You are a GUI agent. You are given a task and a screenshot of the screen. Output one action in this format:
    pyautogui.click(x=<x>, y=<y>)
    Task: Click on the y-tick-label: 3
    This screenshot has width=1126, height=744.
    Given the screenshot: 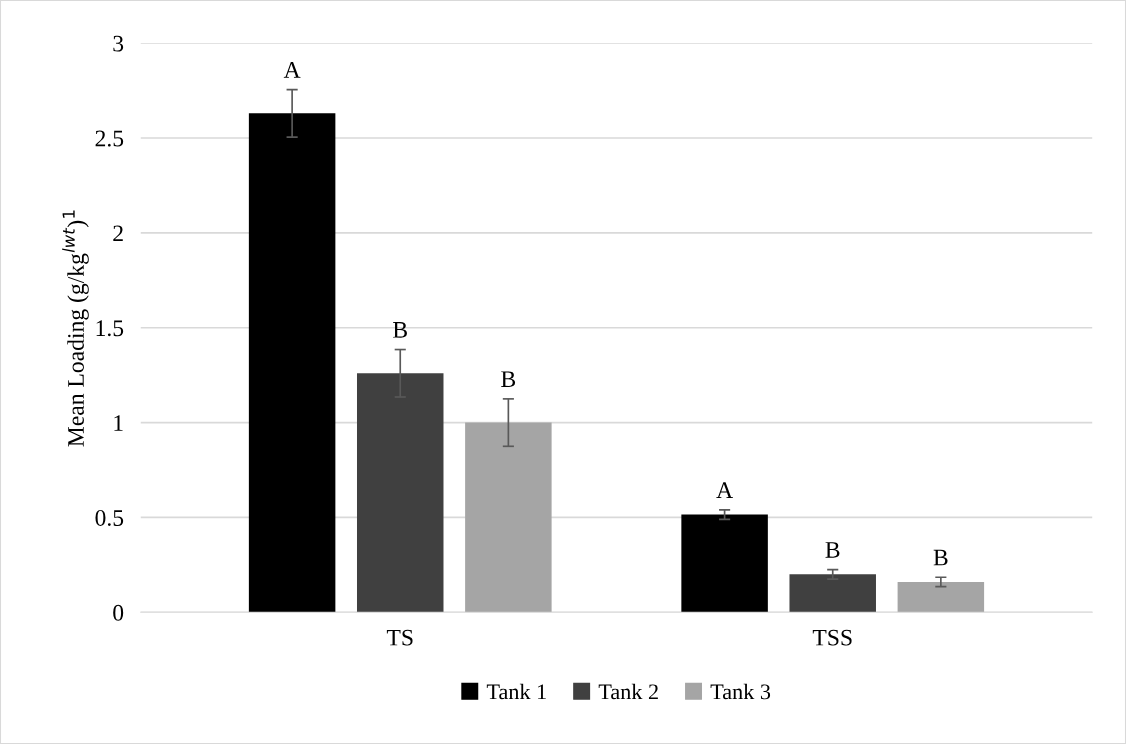 What is the action you would take?
    pyautogui.click(x=118, y=43)
    